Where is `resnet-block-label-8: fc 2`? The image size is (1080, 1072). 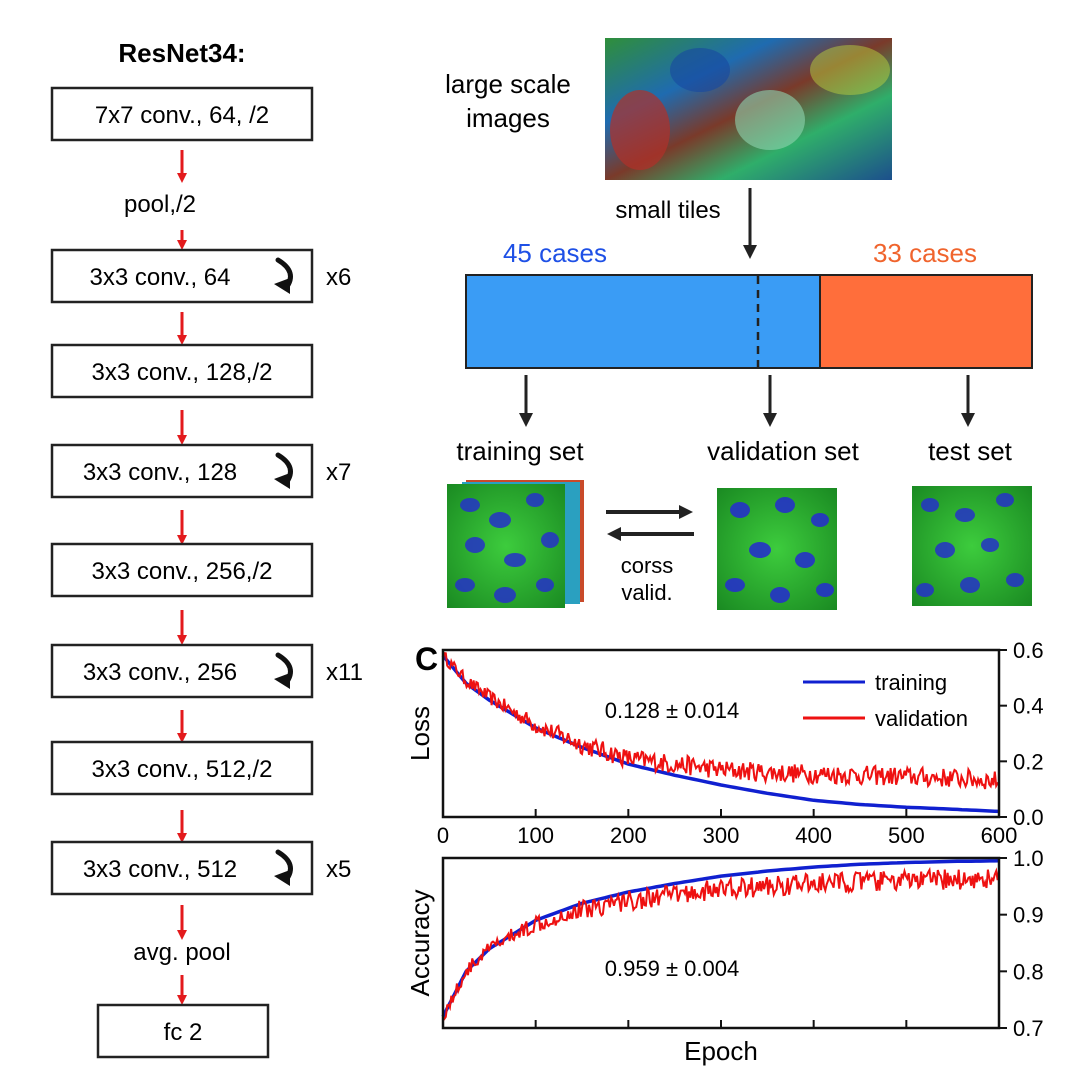
resnet-block-label-8: fc 2 is located at coordinates (183, 1032).